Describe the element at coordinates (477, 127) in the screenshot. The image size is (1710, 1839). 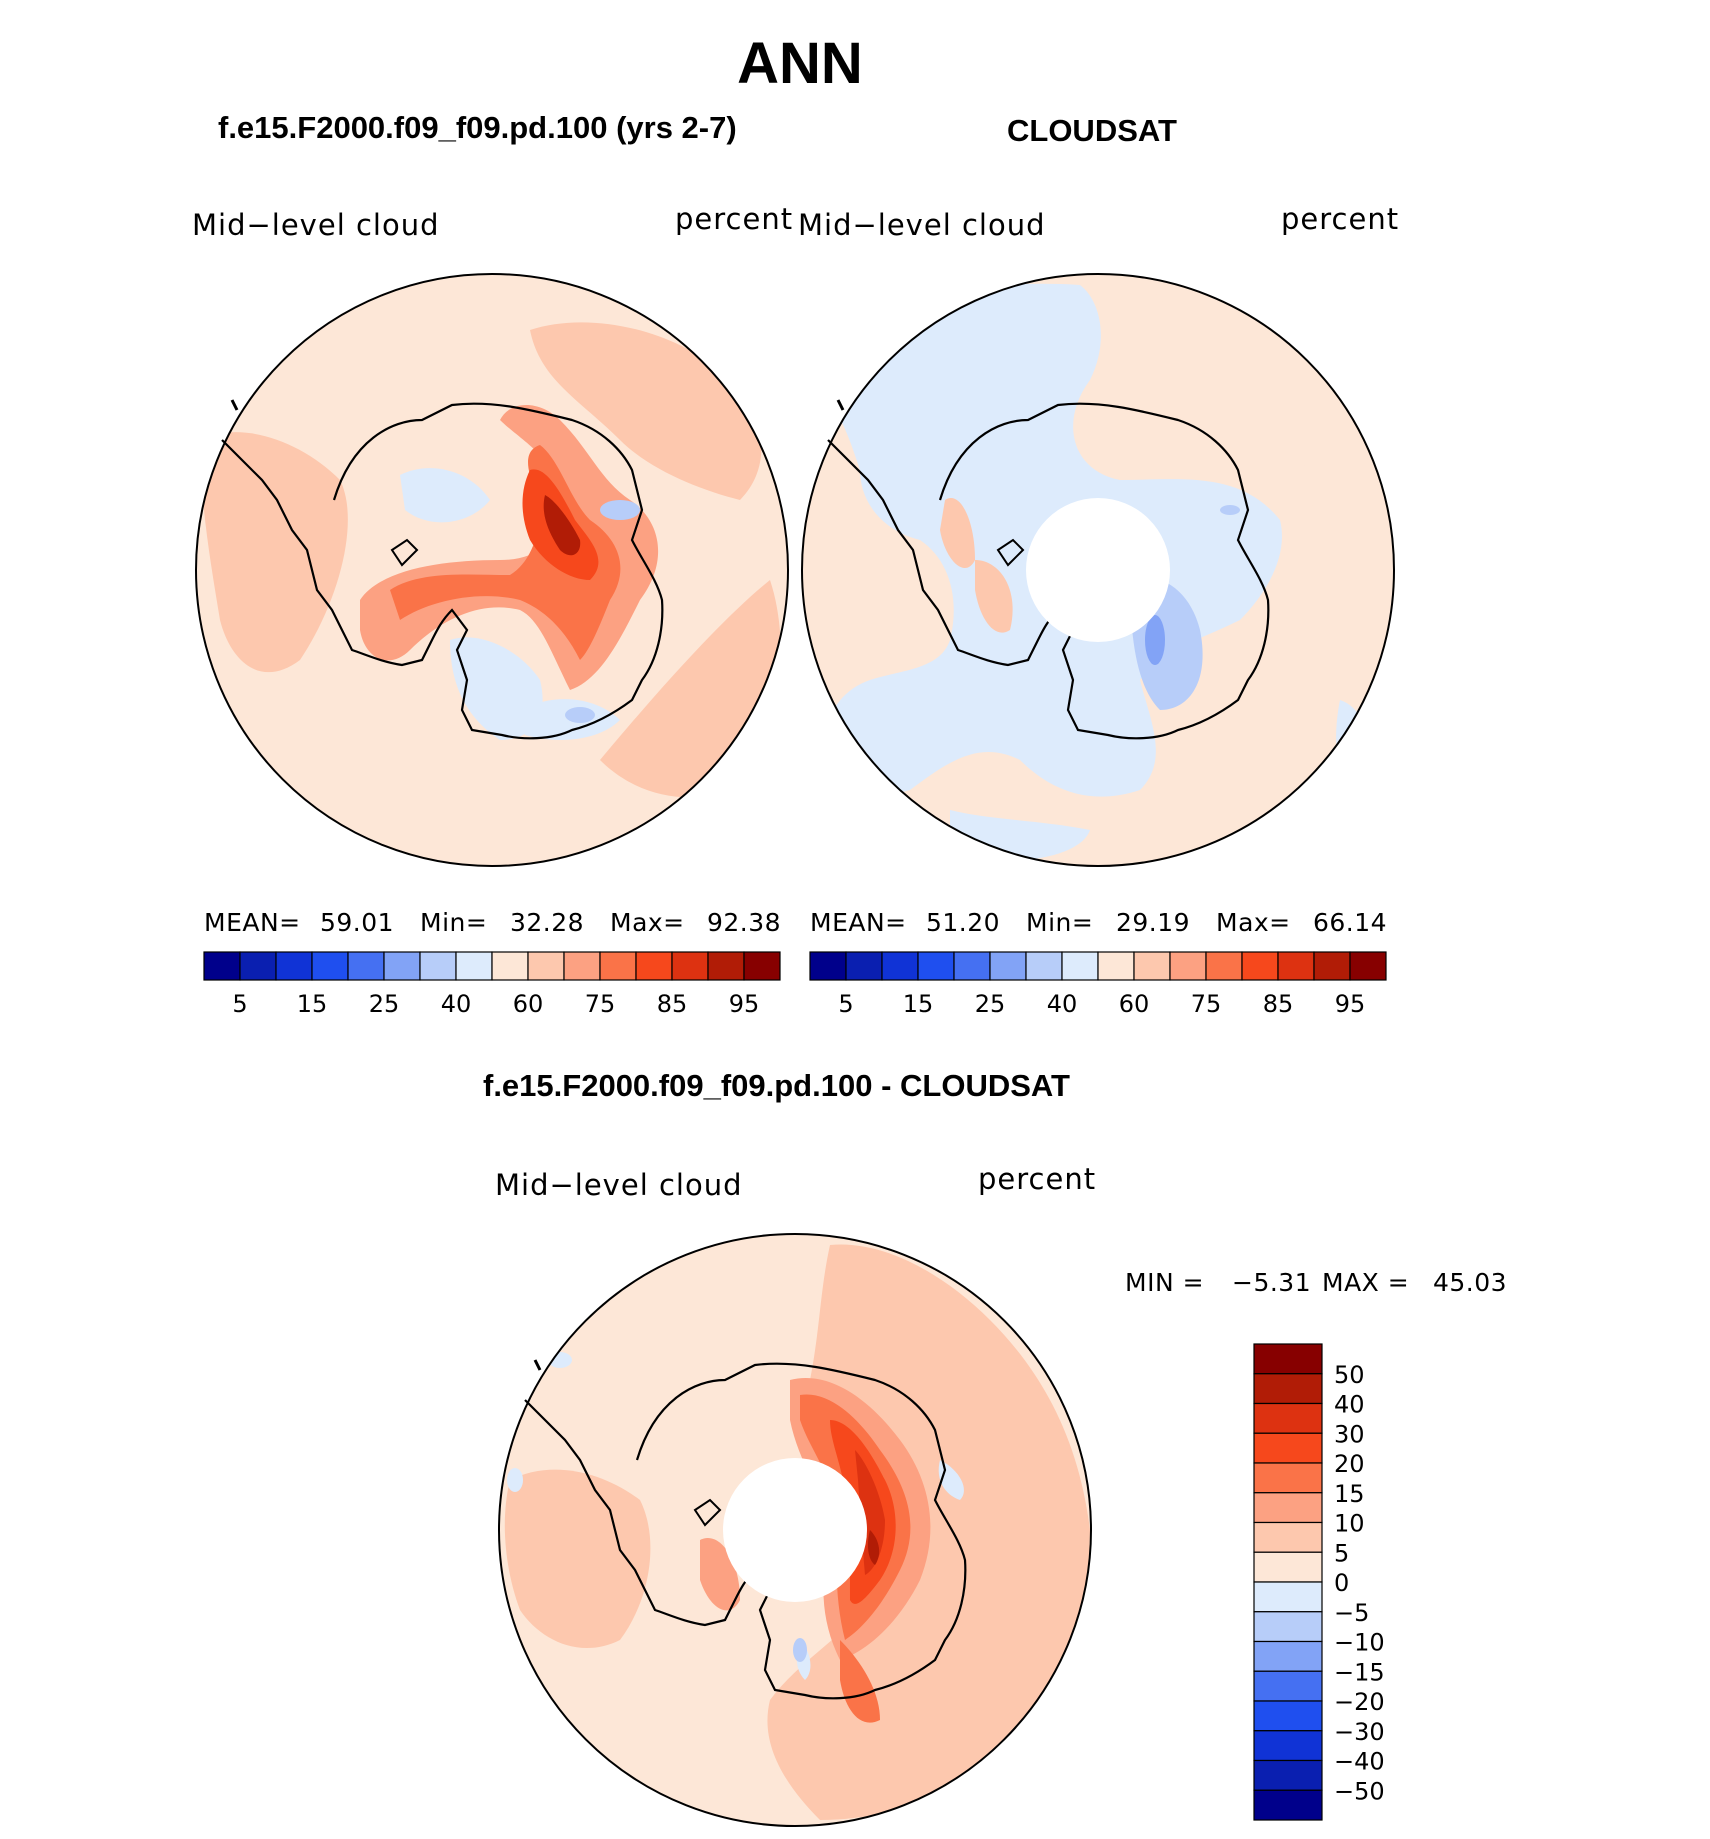
I see `model-panel-title: f.e15.F2000.f09_f09.pd.100 (yrs 2-7)` at that location.